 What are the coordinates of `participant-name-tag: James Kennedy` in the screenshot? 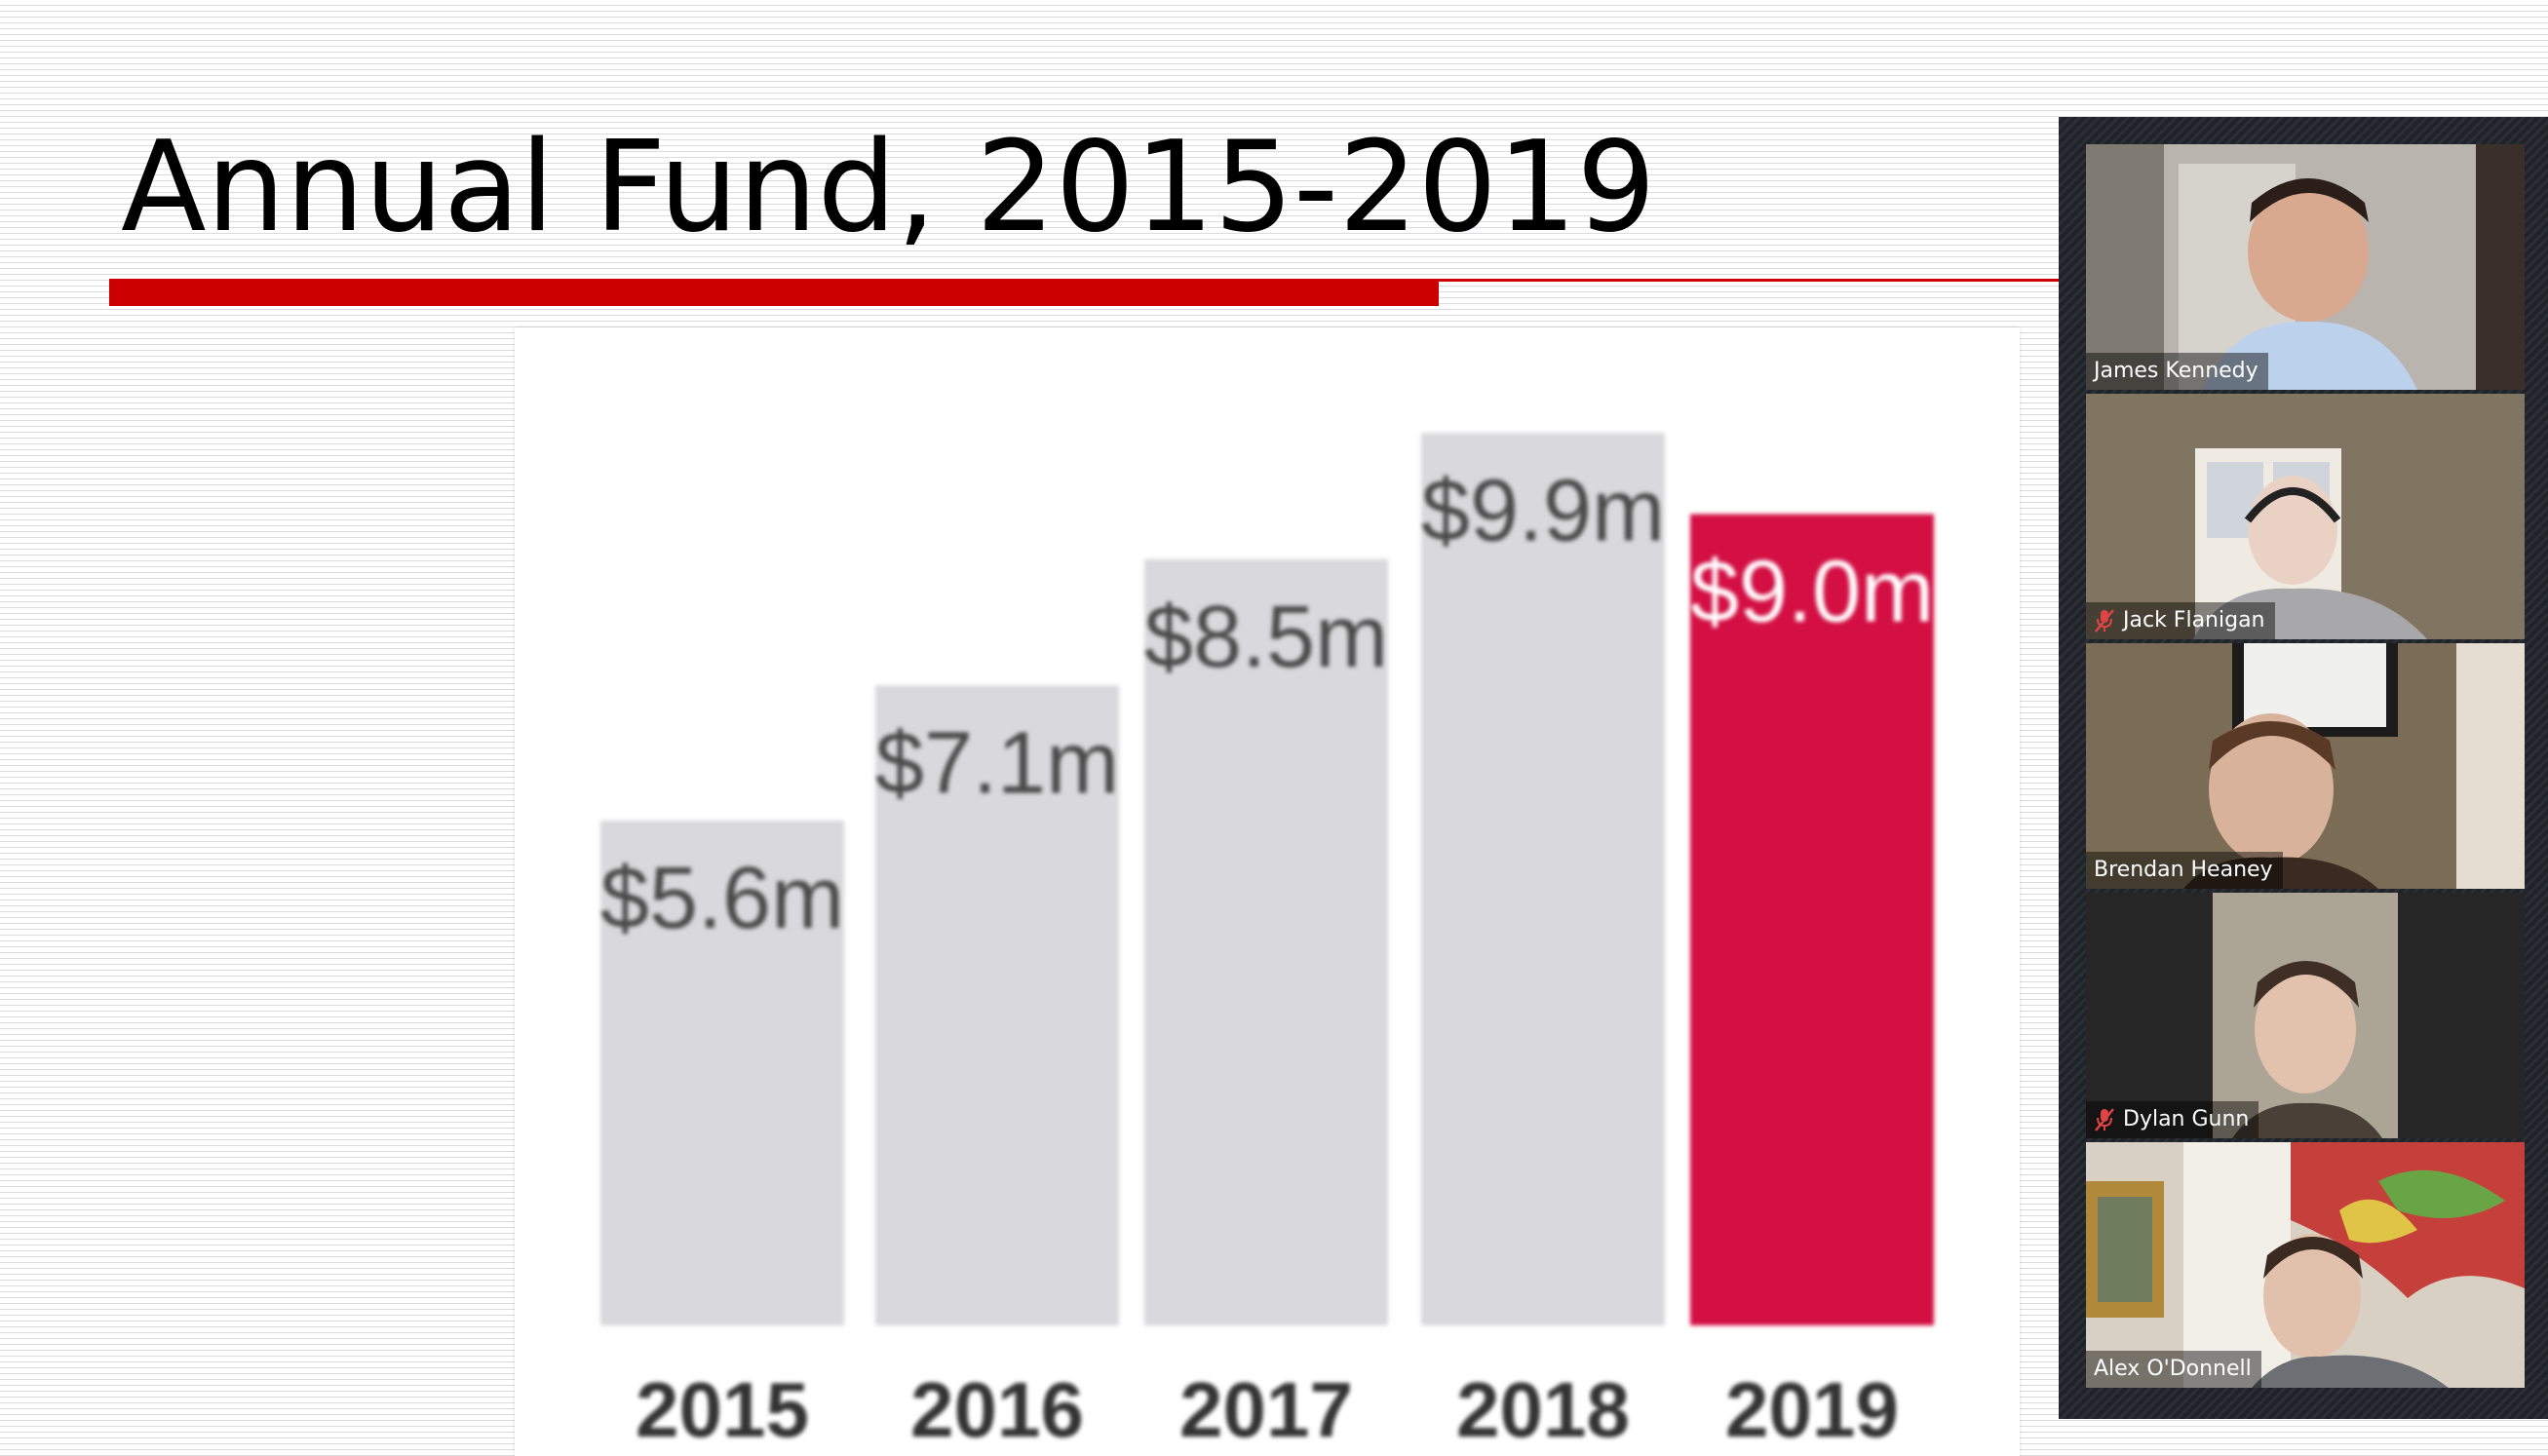 It's located at (2177, 371).